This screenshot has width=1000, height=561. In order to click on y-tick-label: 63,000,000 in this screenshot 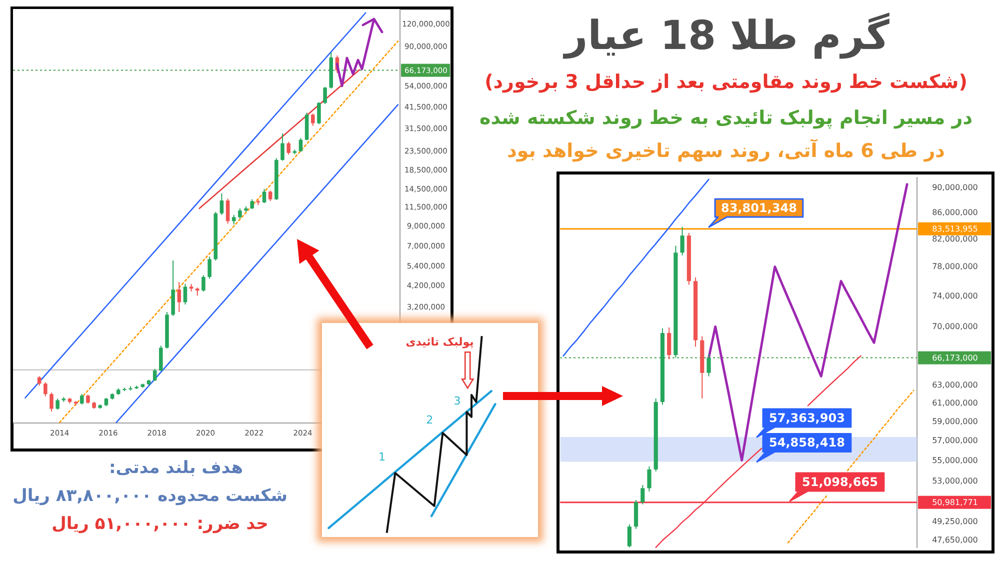, I will do `click(955, 385)`.